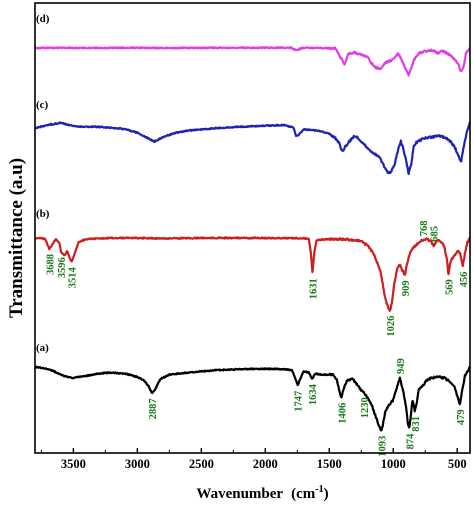  Describe the element at coordinates (265, 464) in the screenshot. I see `x-tick-label-2000: 2000` at that location.